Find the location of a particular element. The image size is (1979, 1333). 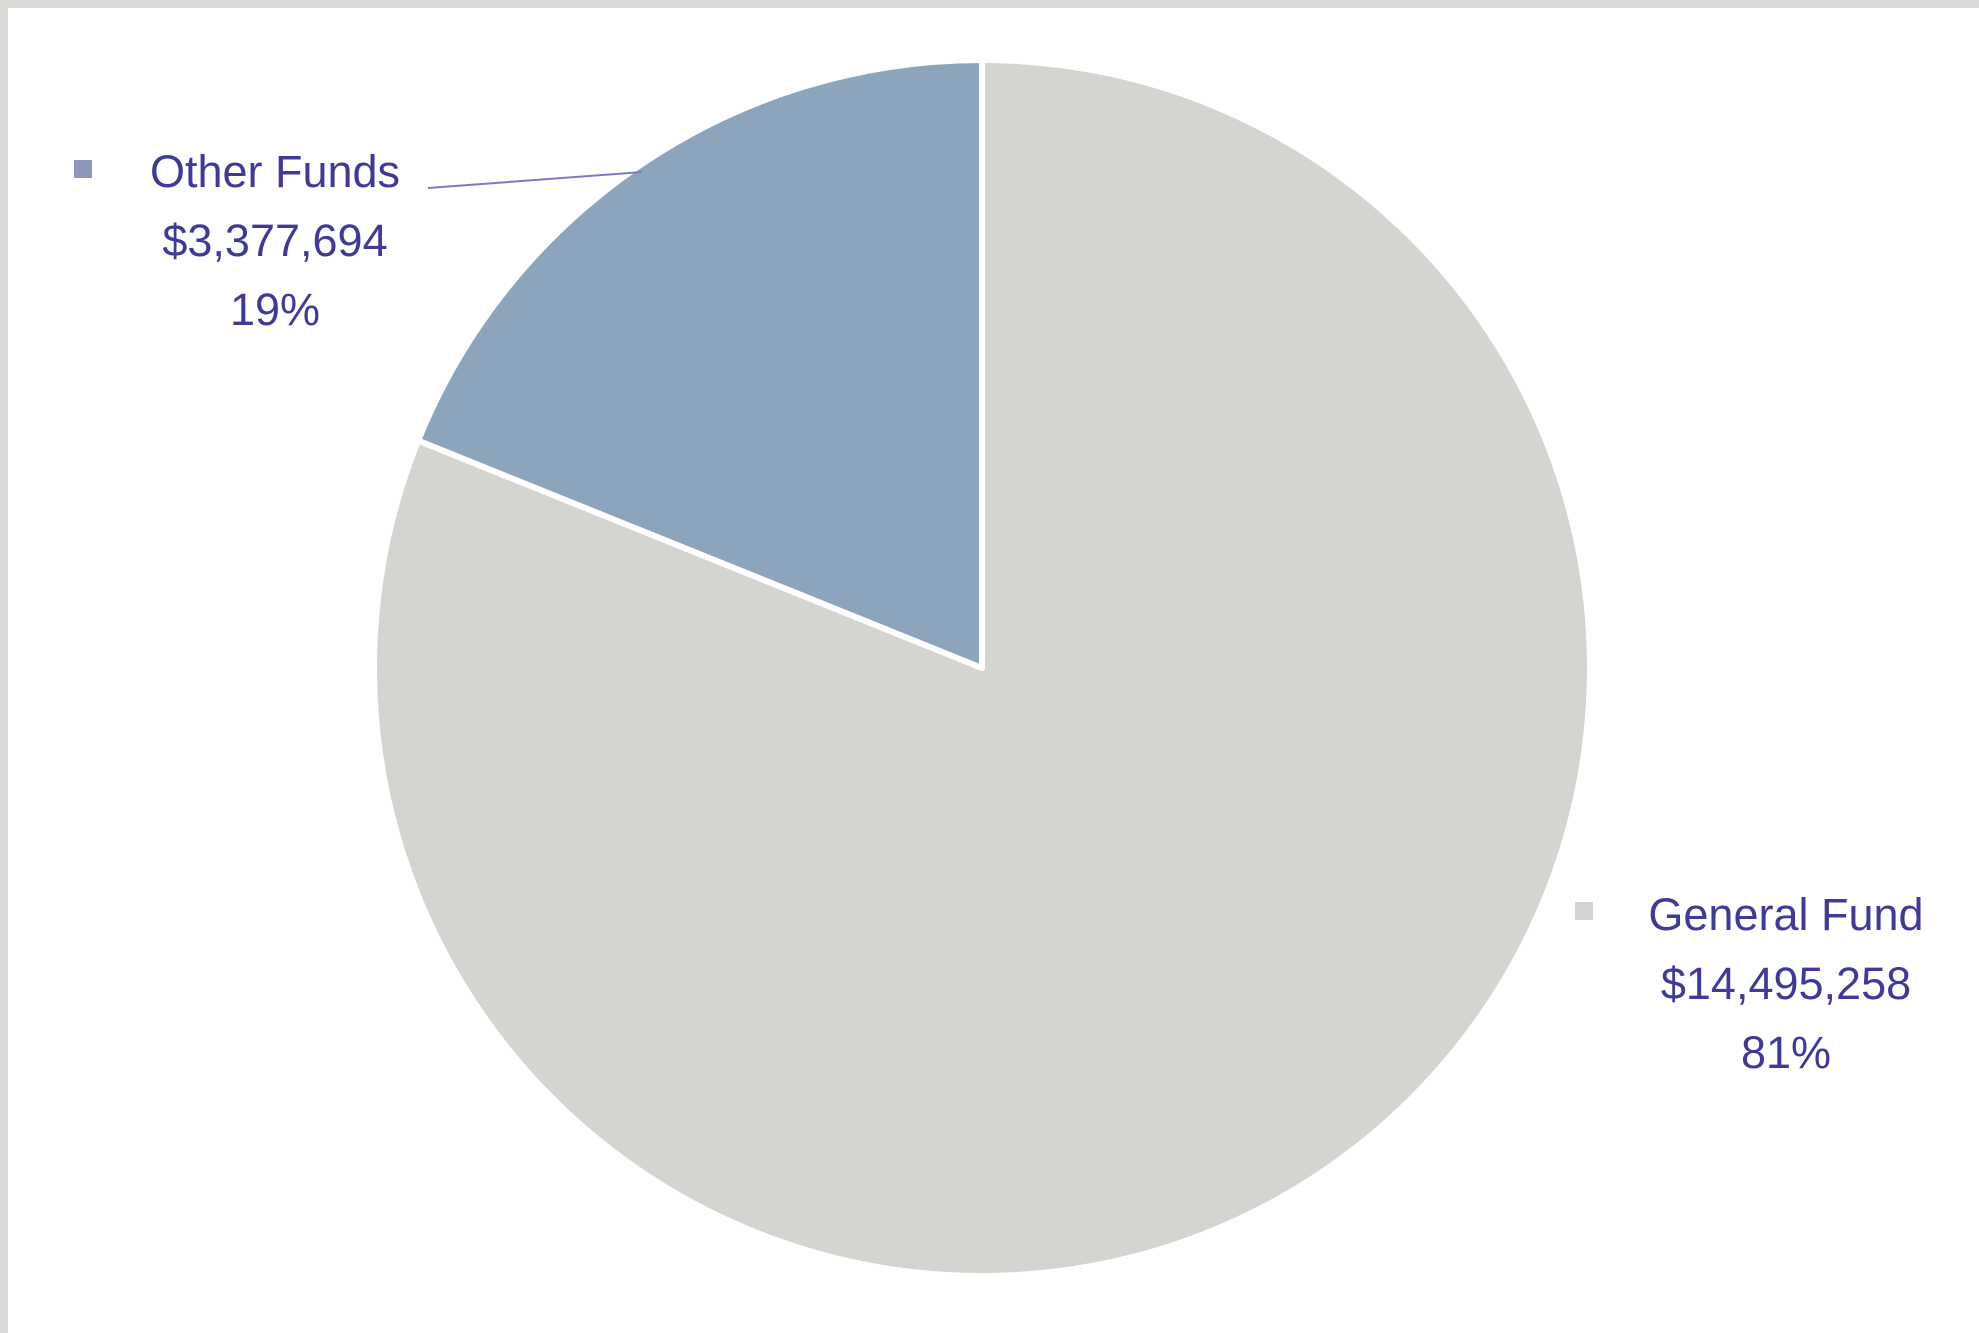

other-funds-value: $3,377,694 is located at coordinates (274, 240).